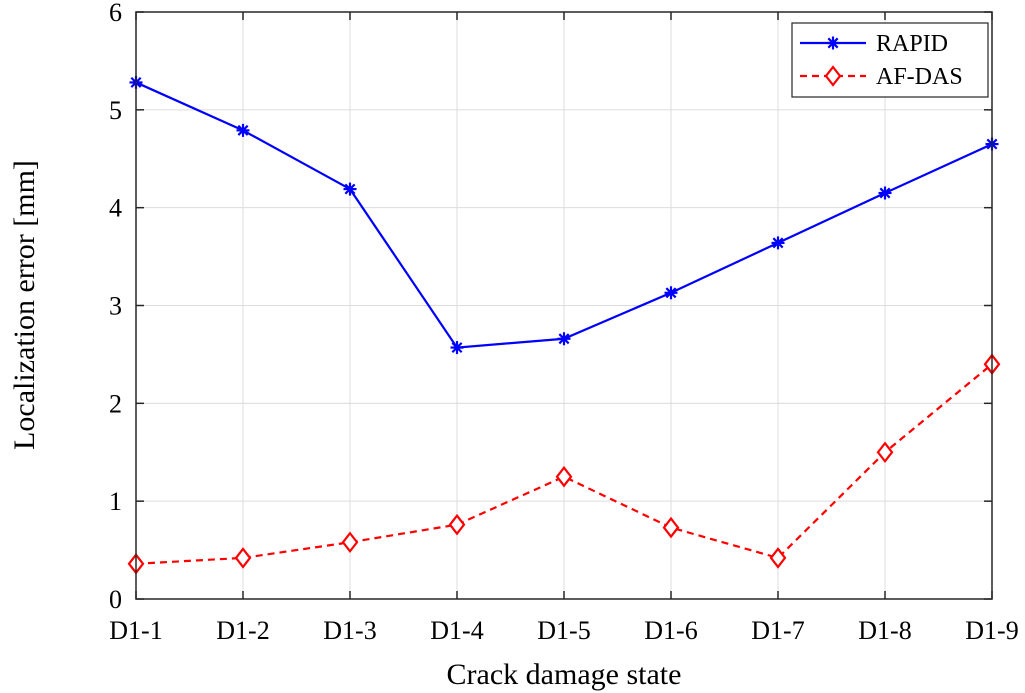 The width and height of the screenshot is (1025, 693). What do you see at coordinates (912, 44) in the screenshot?
I see `legend-label-rapid: RAPID` at bounding box center [912, 44].